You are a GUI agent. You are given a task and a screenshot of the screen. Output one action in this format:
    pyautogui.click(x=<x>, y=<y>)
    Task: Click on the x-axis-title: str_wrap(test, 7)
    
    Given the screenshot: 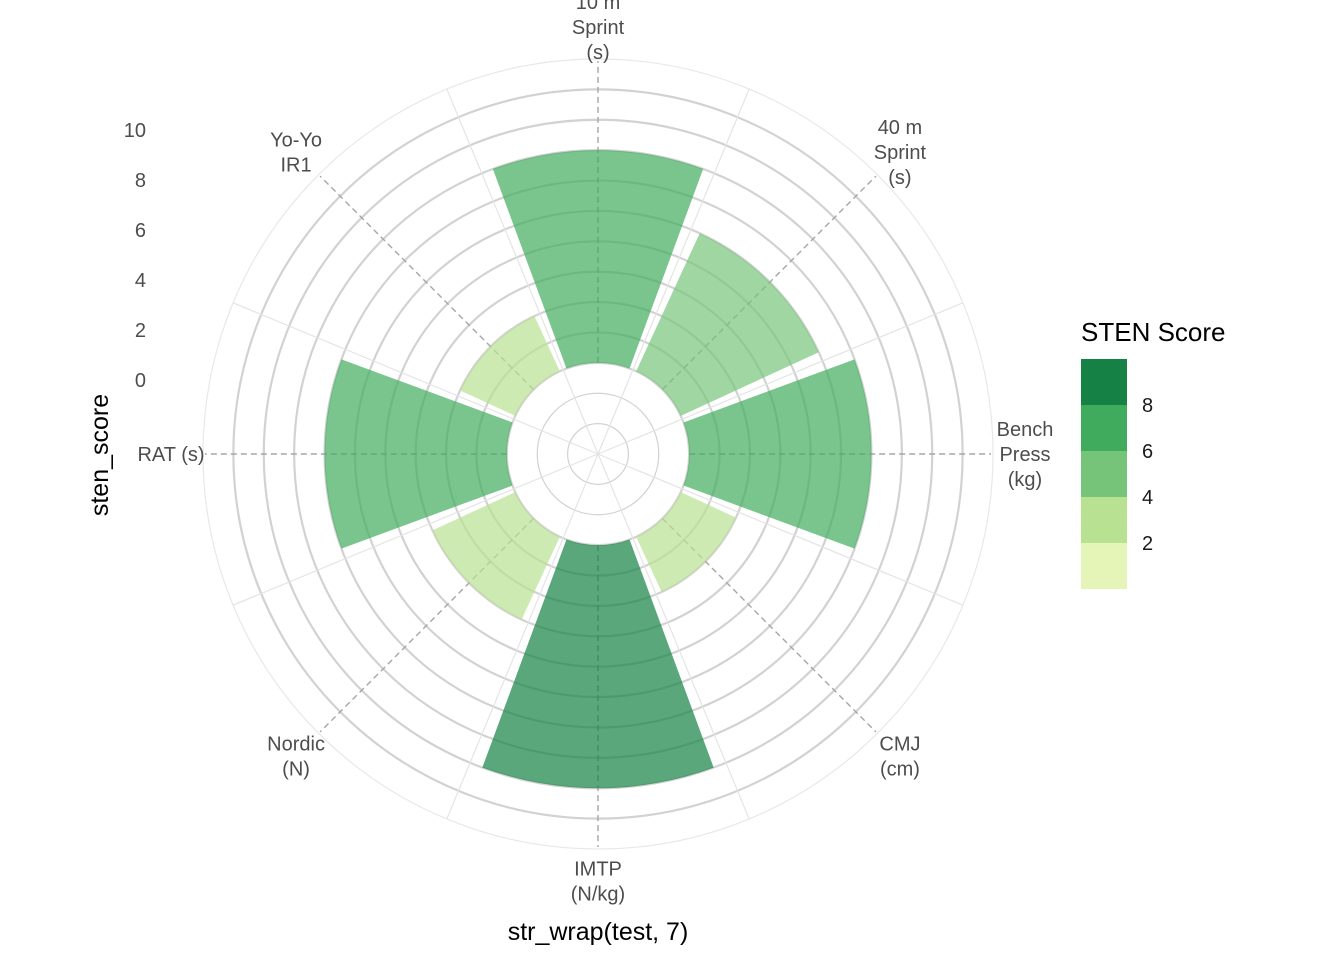 What is the action you would take?
    pyautogui.click(x=598, y=932)
    